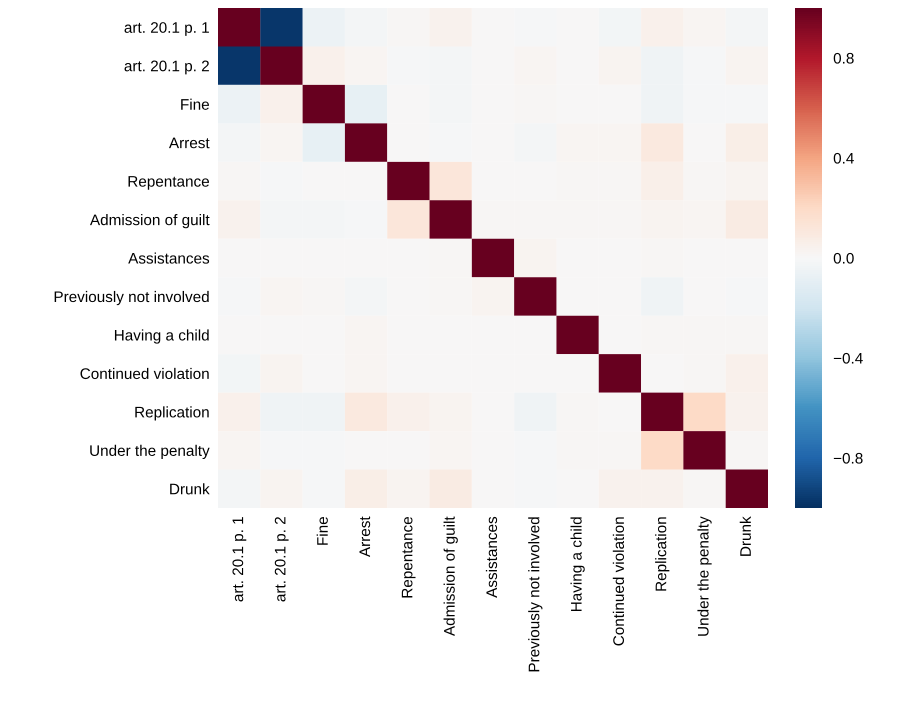  I want to click on color-bar-label: 0.8, so click(844, 58).